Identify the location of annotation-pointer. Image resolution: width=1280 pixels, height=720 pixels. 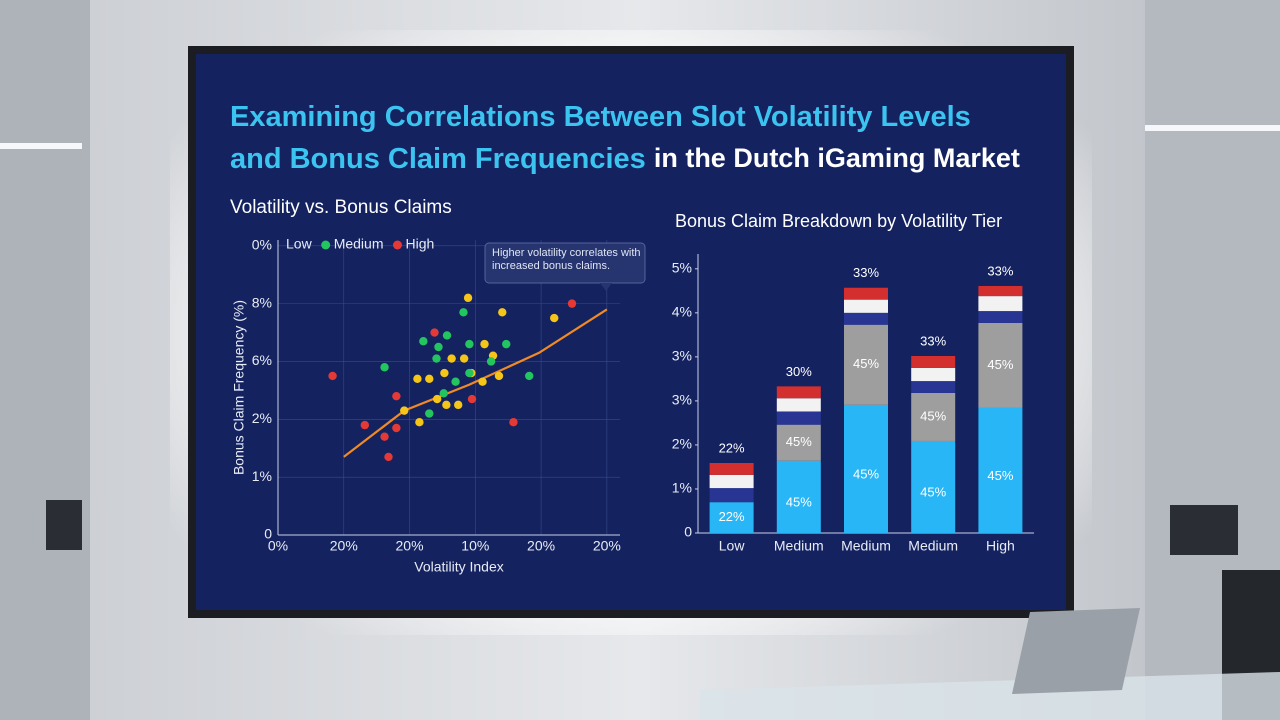
(606, 287).